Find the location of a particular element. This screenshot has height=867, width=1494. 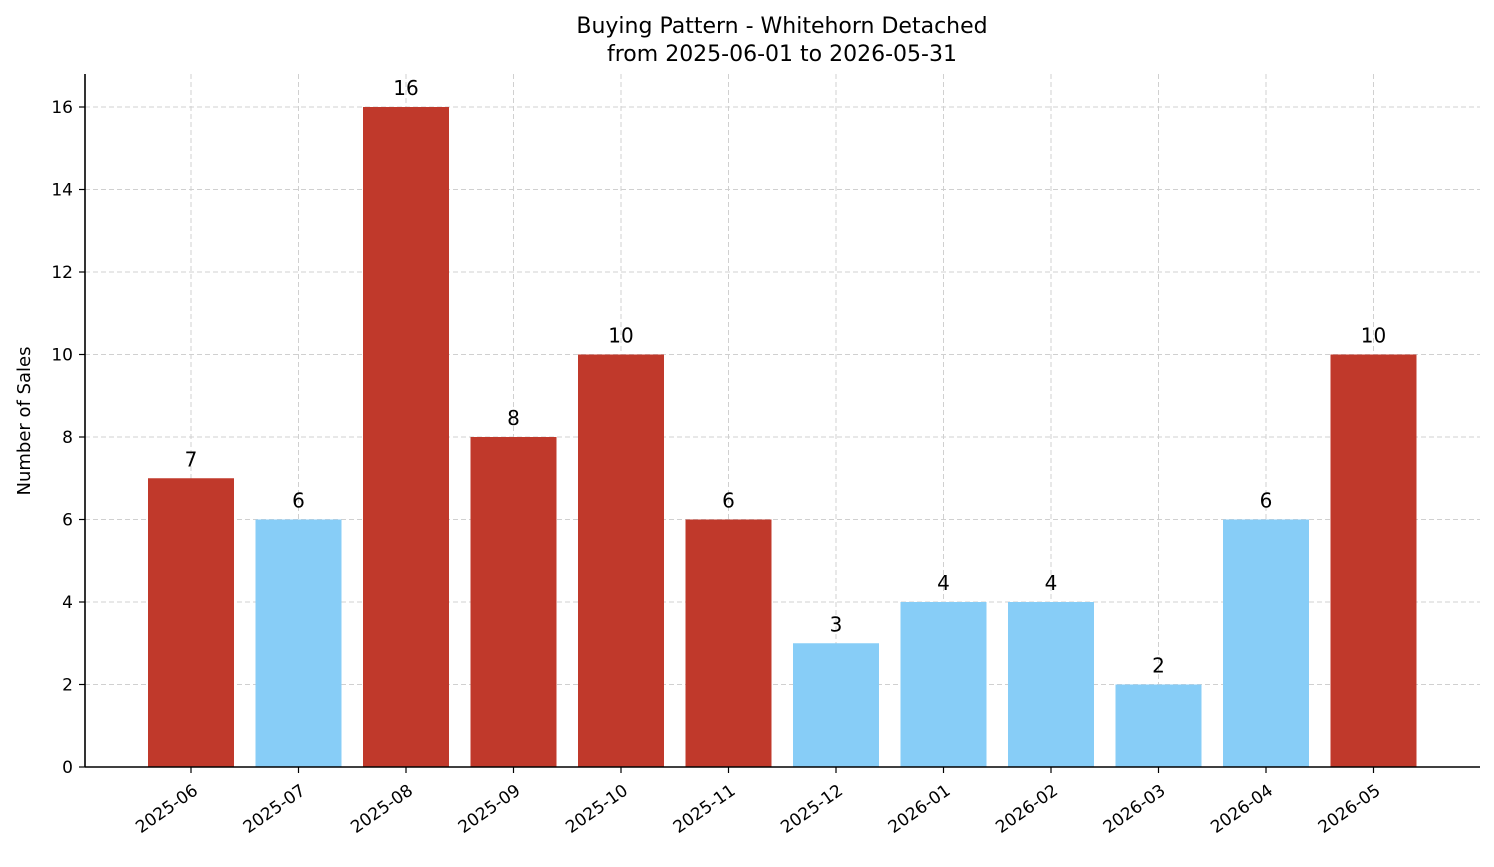

x-tick-label: 2025-12 is located at coordinates (812, 809).